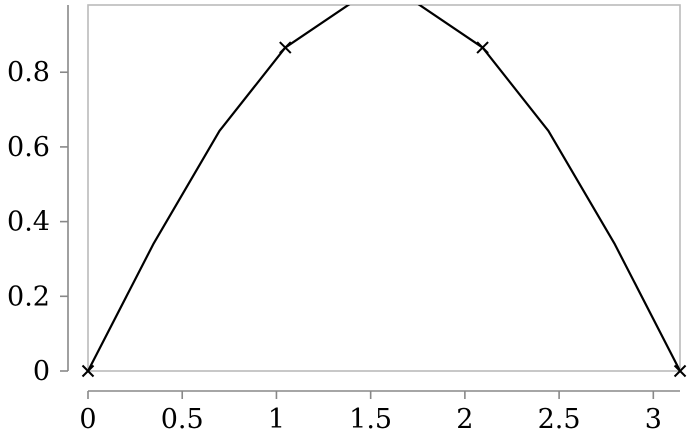 The image size is (690, 437). I want to click on x-tick-label: 2.5, so click(559, 419).